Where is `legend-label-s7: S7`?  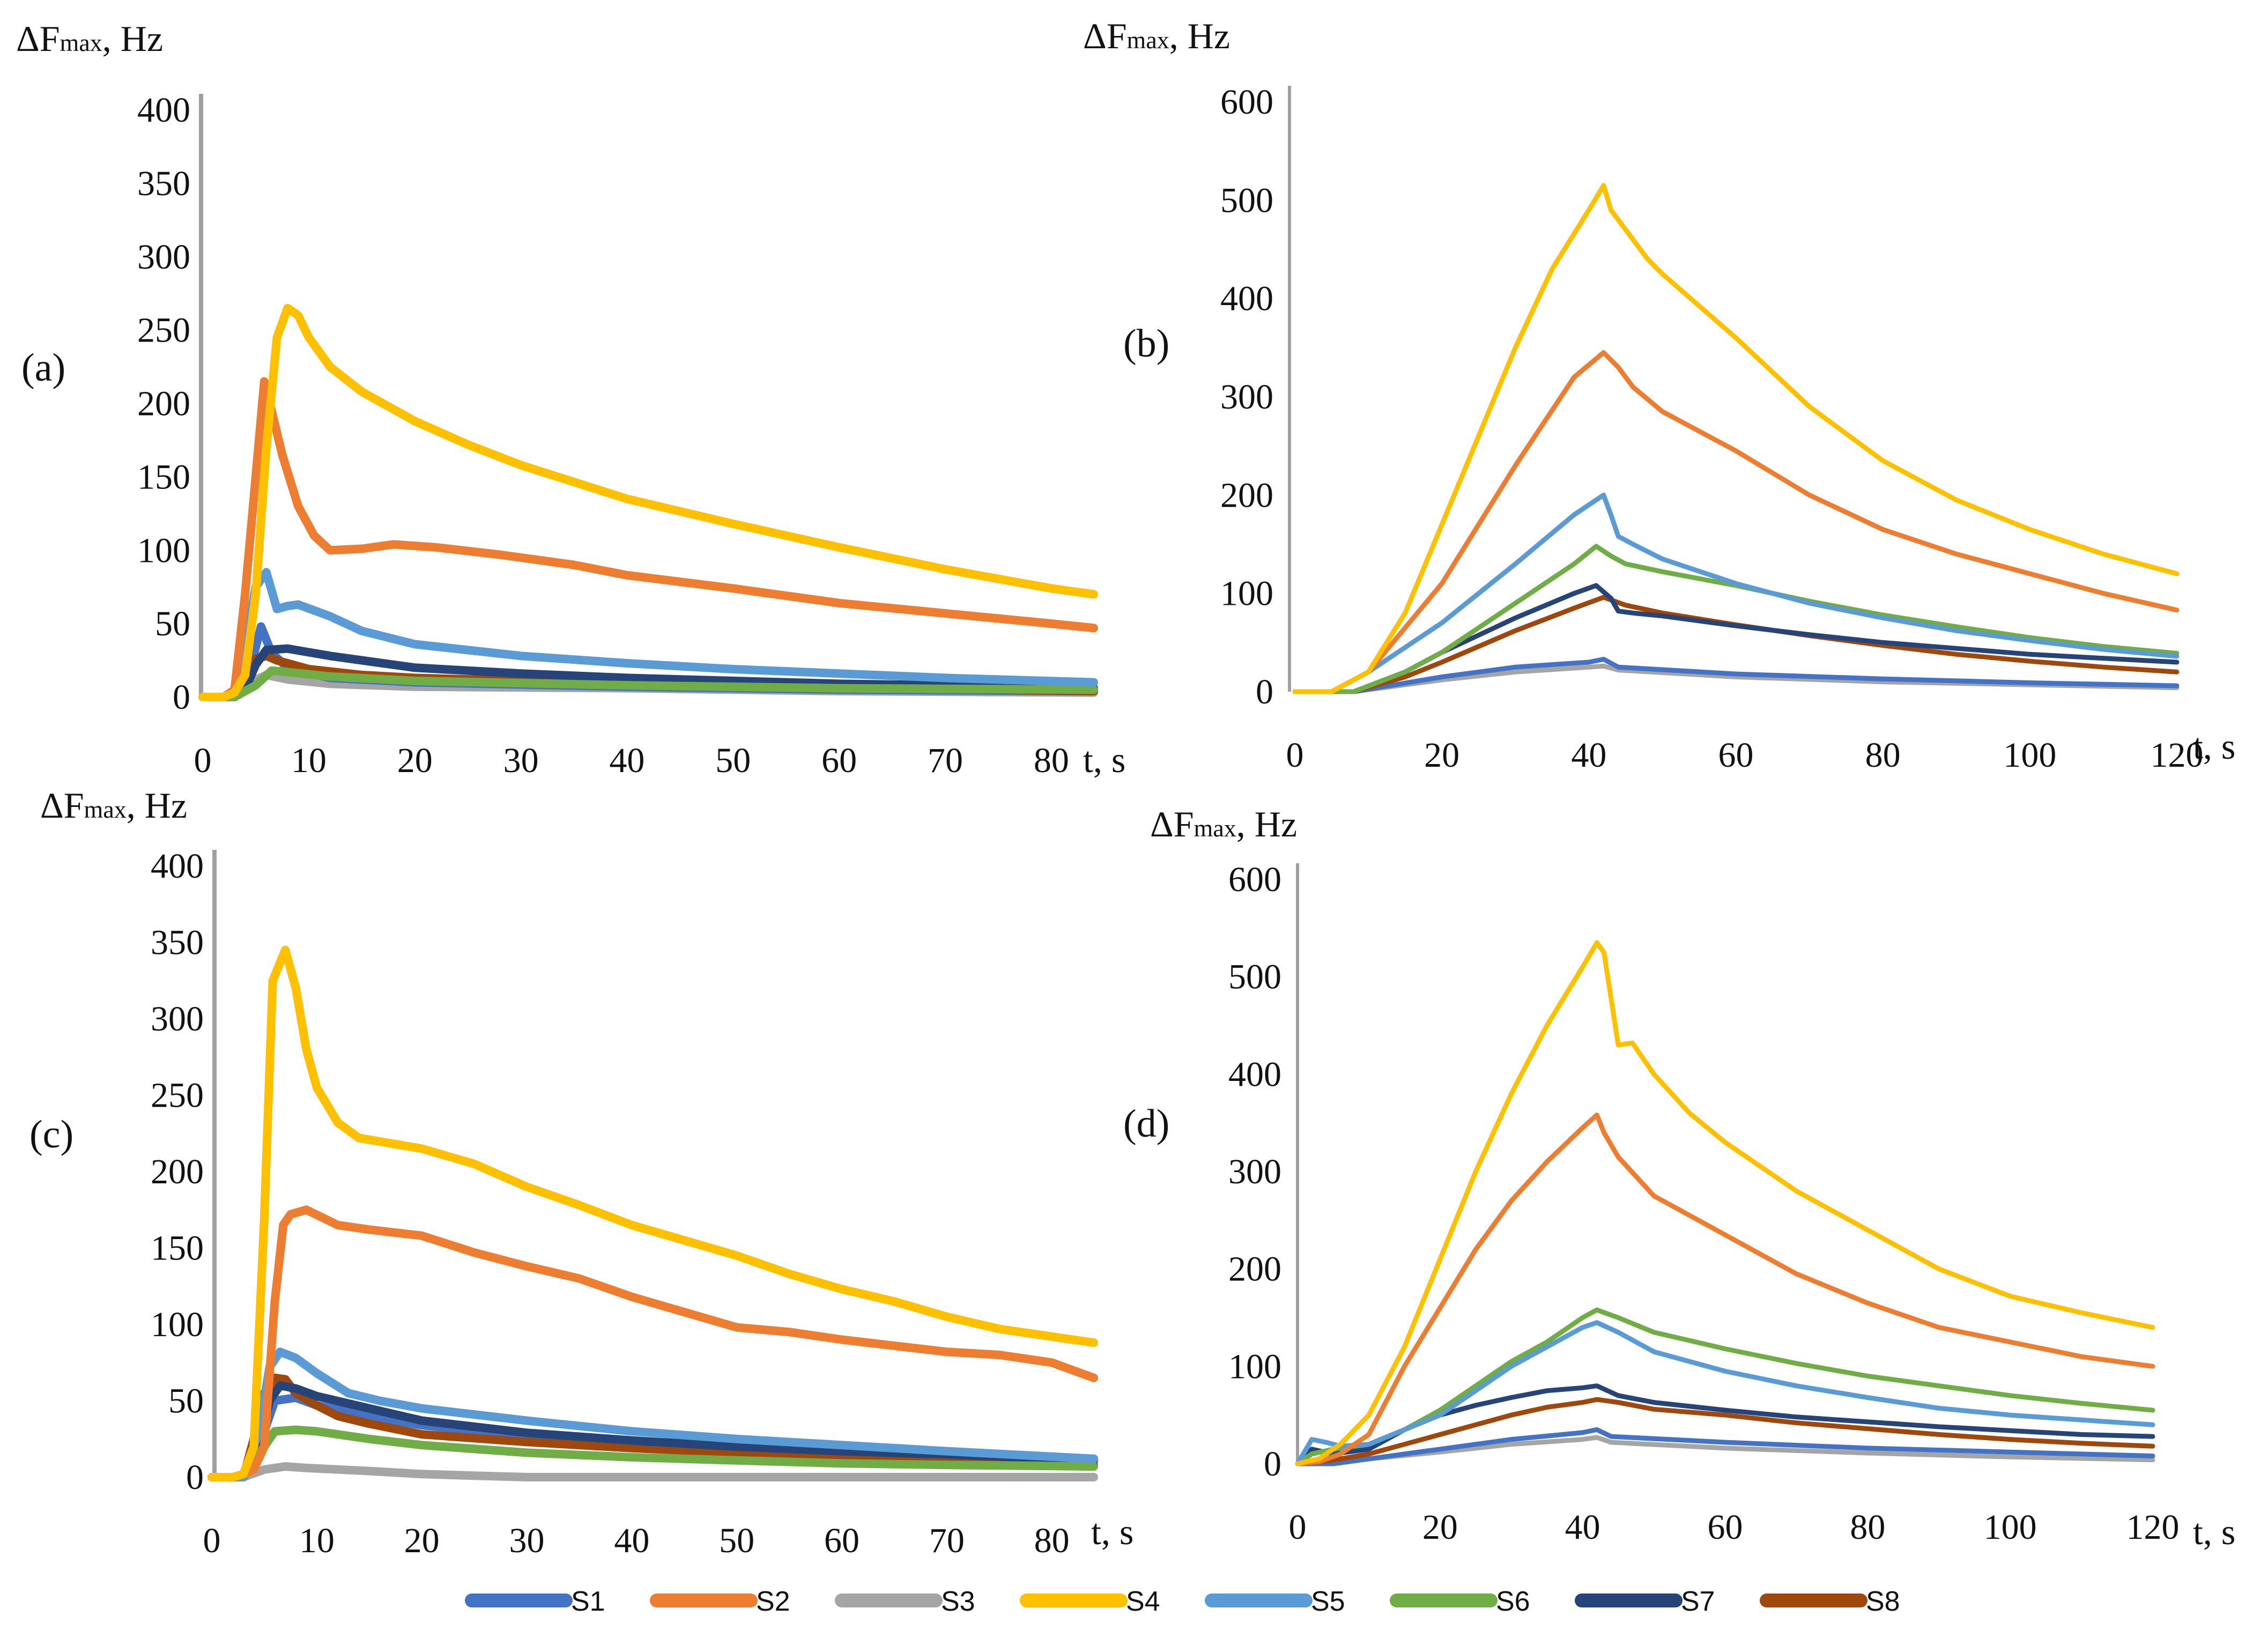
legend-label-s7: S7 is located at coordinates (1698, 1601).